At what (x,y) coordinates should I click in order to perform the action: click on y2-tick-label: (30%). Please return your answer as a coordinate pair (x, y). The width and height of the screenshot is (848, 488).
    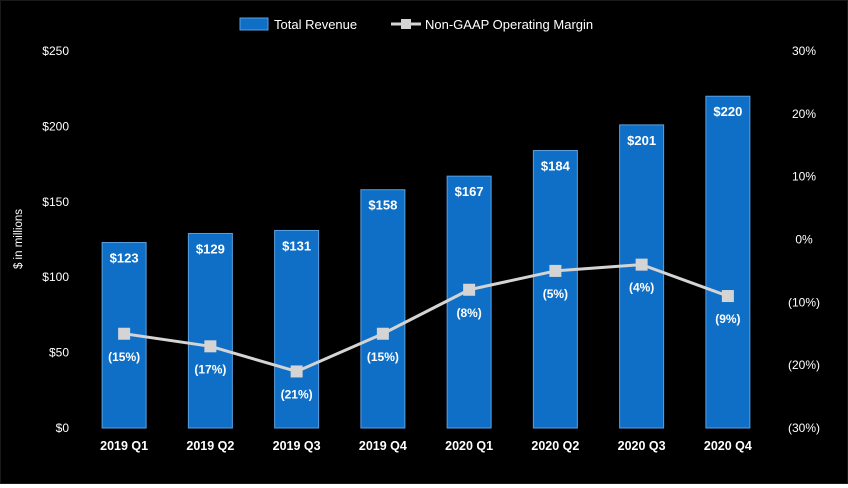
    Looking at the image, I should click on (804, 428).